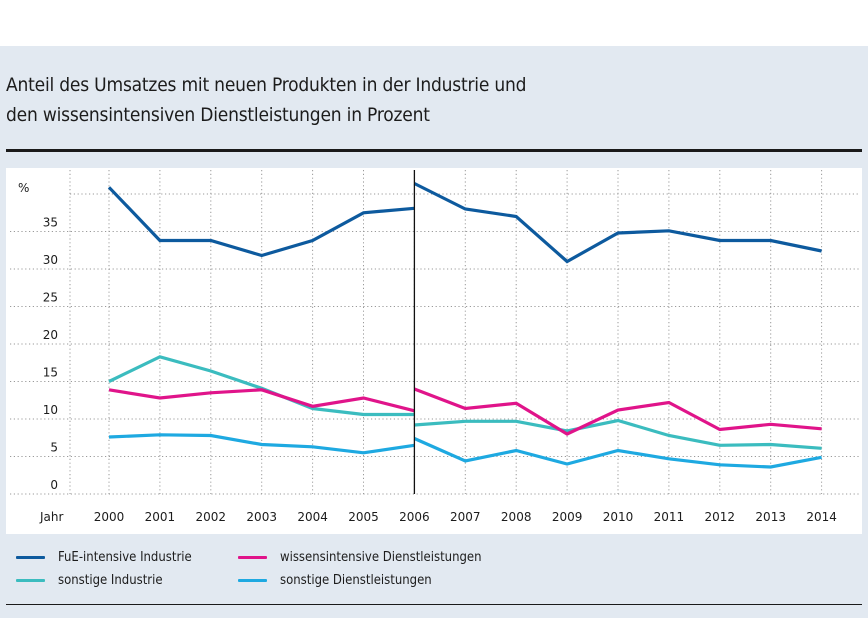 This screenshot has height=618, width=868. What do you see at coordinates (38, 336) in the screenshot?
I see `y-axis: 0 5 10 15 20 25 30 35%` at bounding box center [38, 336].